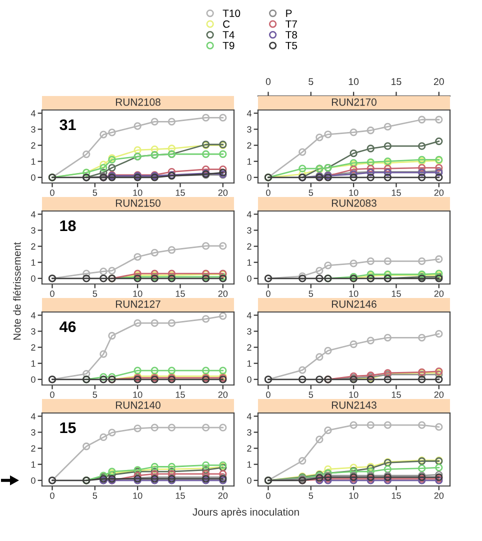 This screenshot has height=541, width=482. What do you see at coordinates (311, 82) in the screenshot?
I see `x2-tick-label: 5` at bounding box center [311, 82].